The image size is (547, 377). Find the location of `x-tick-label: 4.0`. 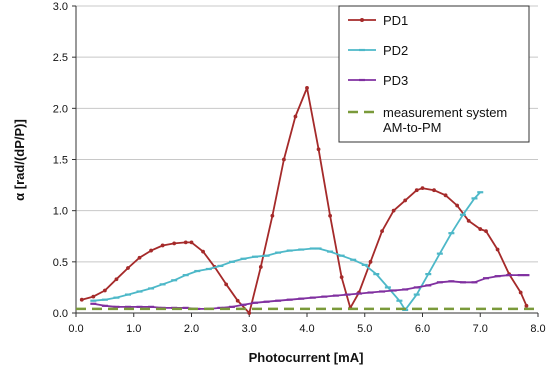

x-tick-label: 4.0 is located at coordinates (306, 329).